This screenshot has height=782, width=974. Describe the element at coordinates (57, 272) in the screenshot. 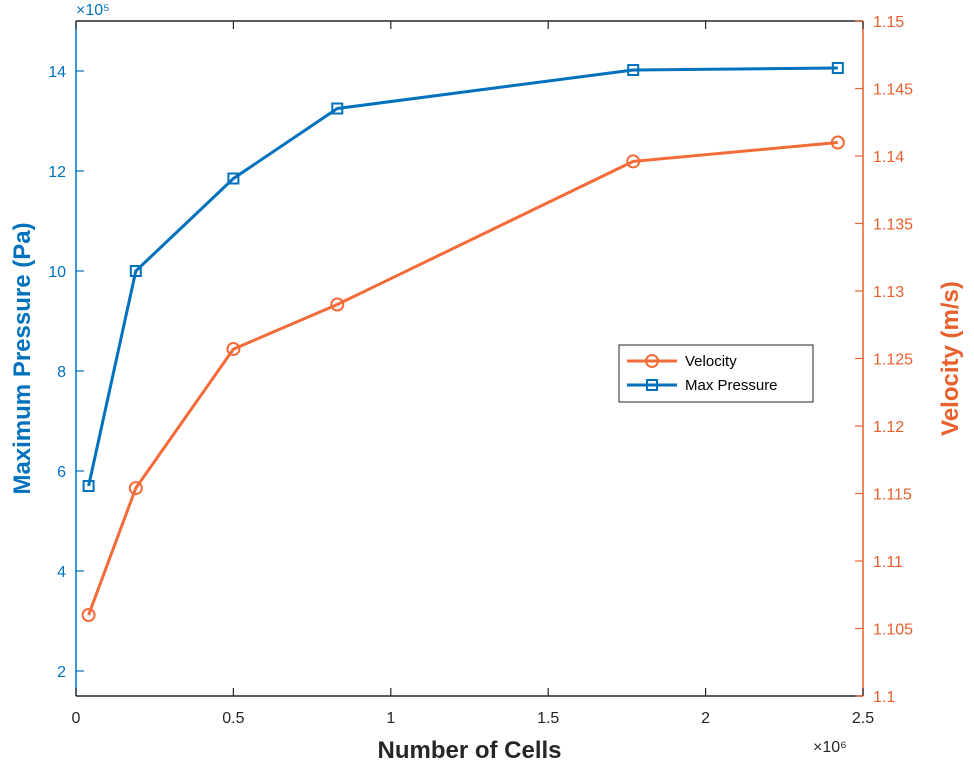

I see `y-left-tick-label: 10` at that location.